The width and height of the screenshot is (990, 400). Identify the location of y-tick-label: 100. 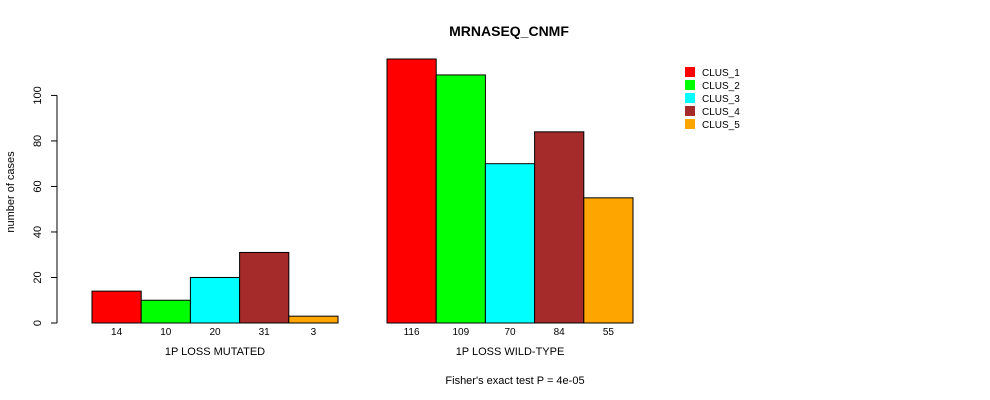
(38, 95).